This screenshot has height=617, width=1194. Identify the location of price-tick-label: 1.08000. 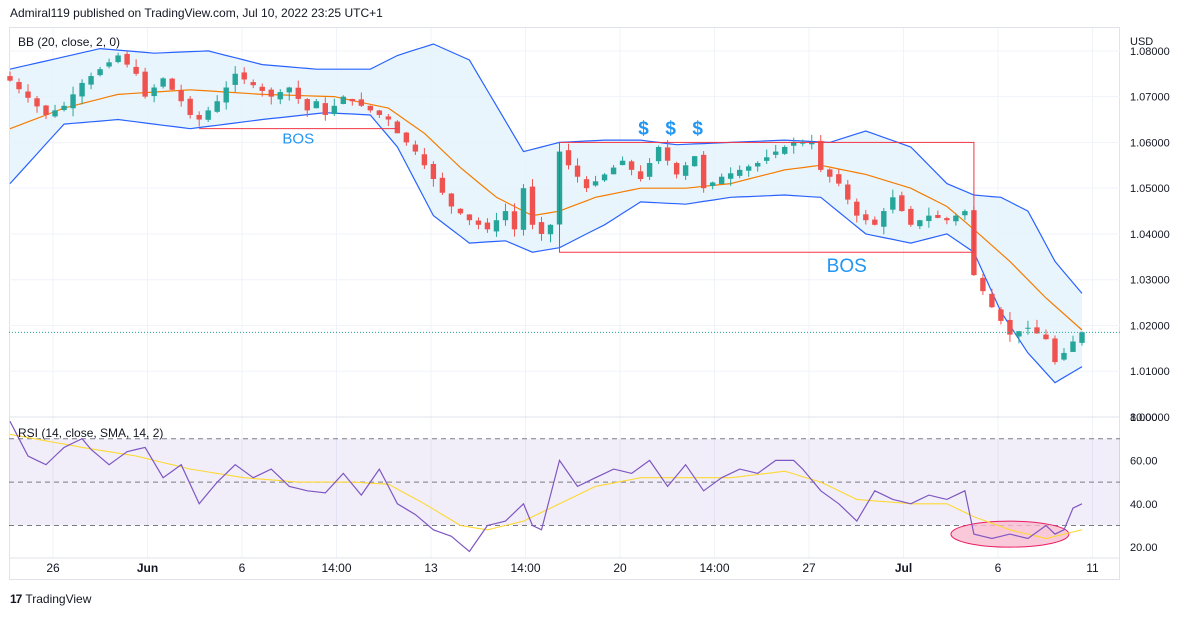
(1150, 52).